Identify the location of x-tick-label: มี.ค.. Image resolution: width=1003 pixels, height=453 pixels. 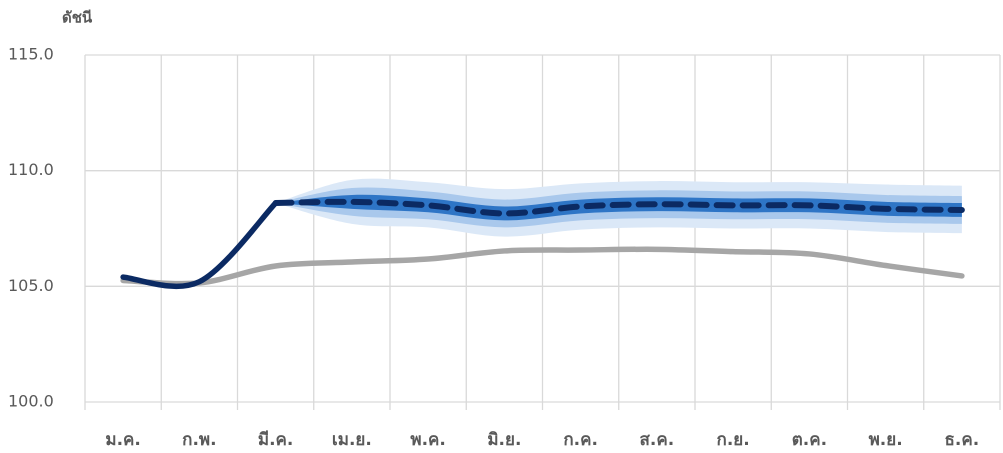
(276, 439).